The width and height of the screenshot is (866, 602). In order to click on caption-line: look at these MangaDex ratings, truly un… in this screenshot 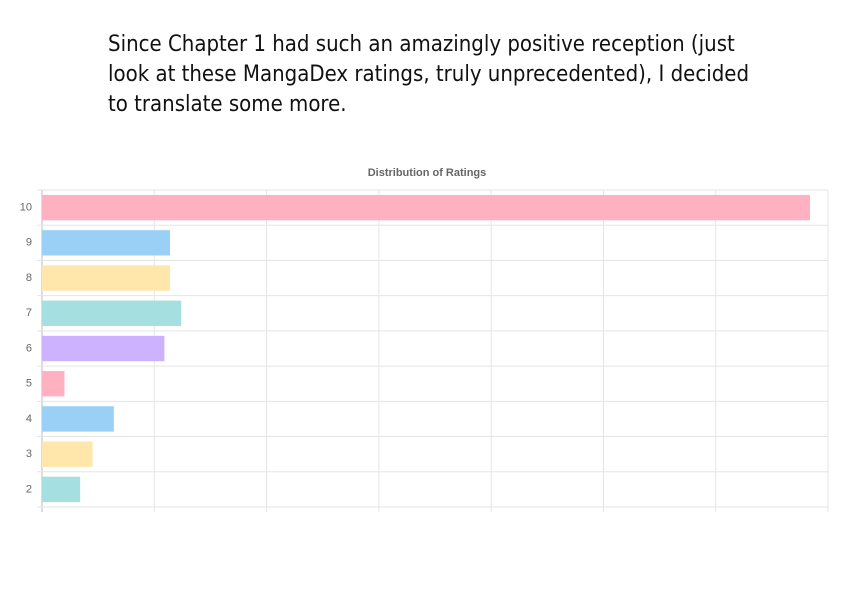, I will do `click(429, 74)`.